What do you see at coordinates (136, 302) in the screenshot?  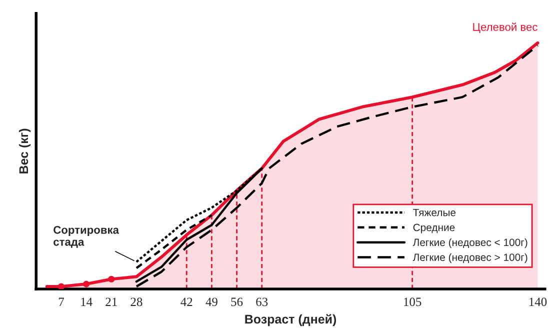 I see `x-tick-label: 28` at bounding box center [136, 302].